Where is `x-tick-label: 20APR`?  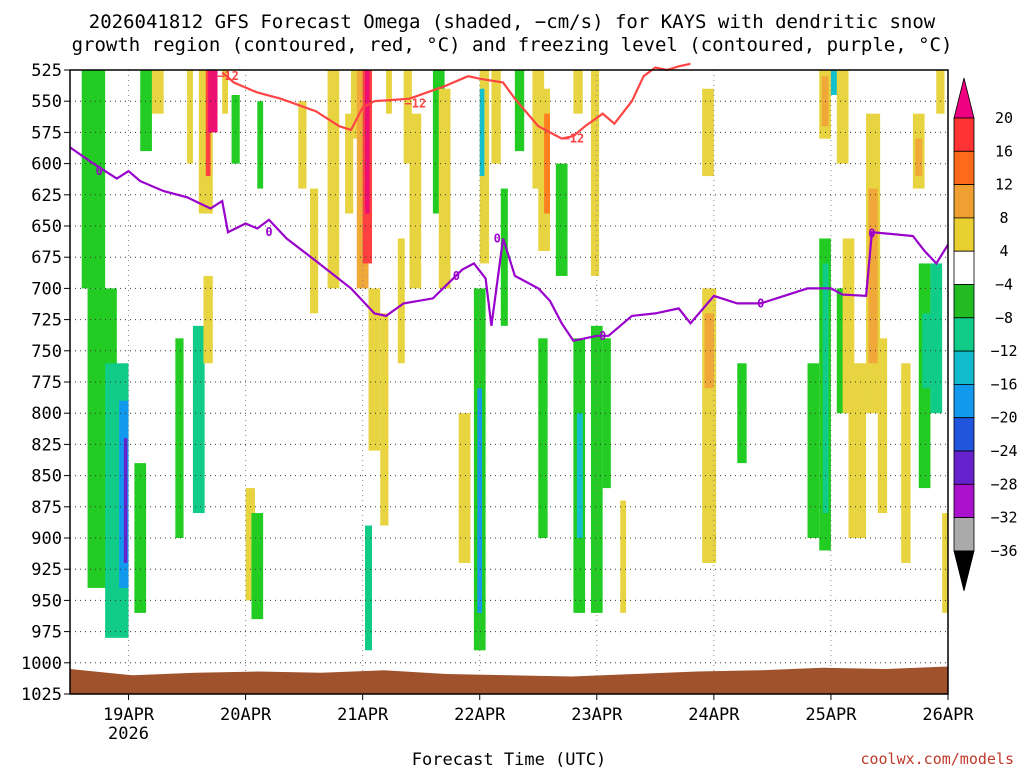
x-tick-label: 20APR is located at coordinates (246, 715).